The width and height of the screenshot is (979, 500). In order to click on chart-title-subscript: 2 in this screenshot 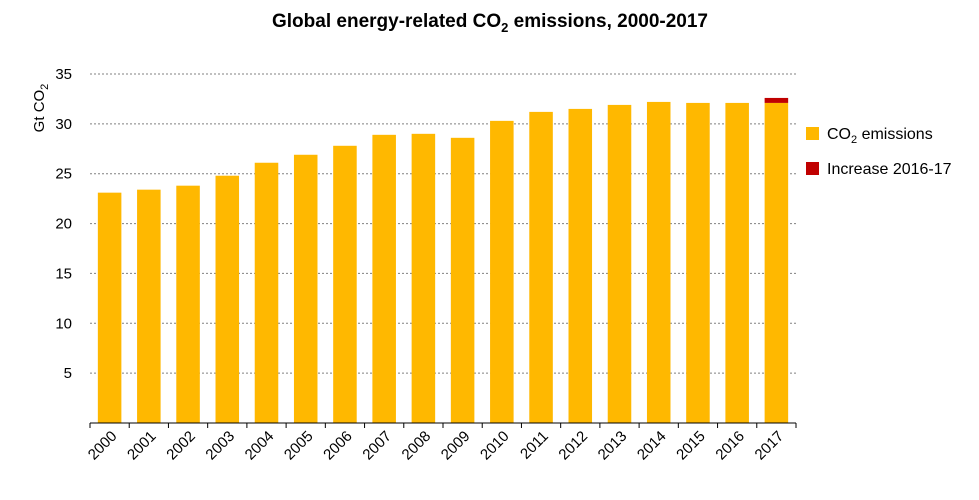, I will do `click(504, 27)`.